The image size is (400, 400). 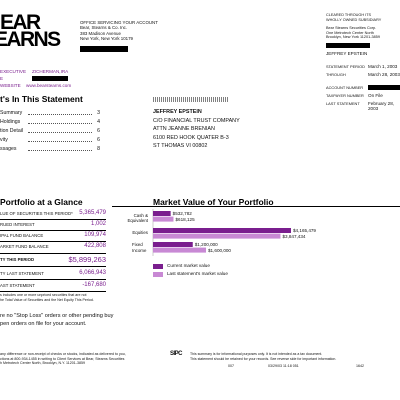 What do you see at coordinates (177, 112) in the screenshot?
I see `address-line-1: JEFFREY EPSTEIN` at bounding box center [177, 112].